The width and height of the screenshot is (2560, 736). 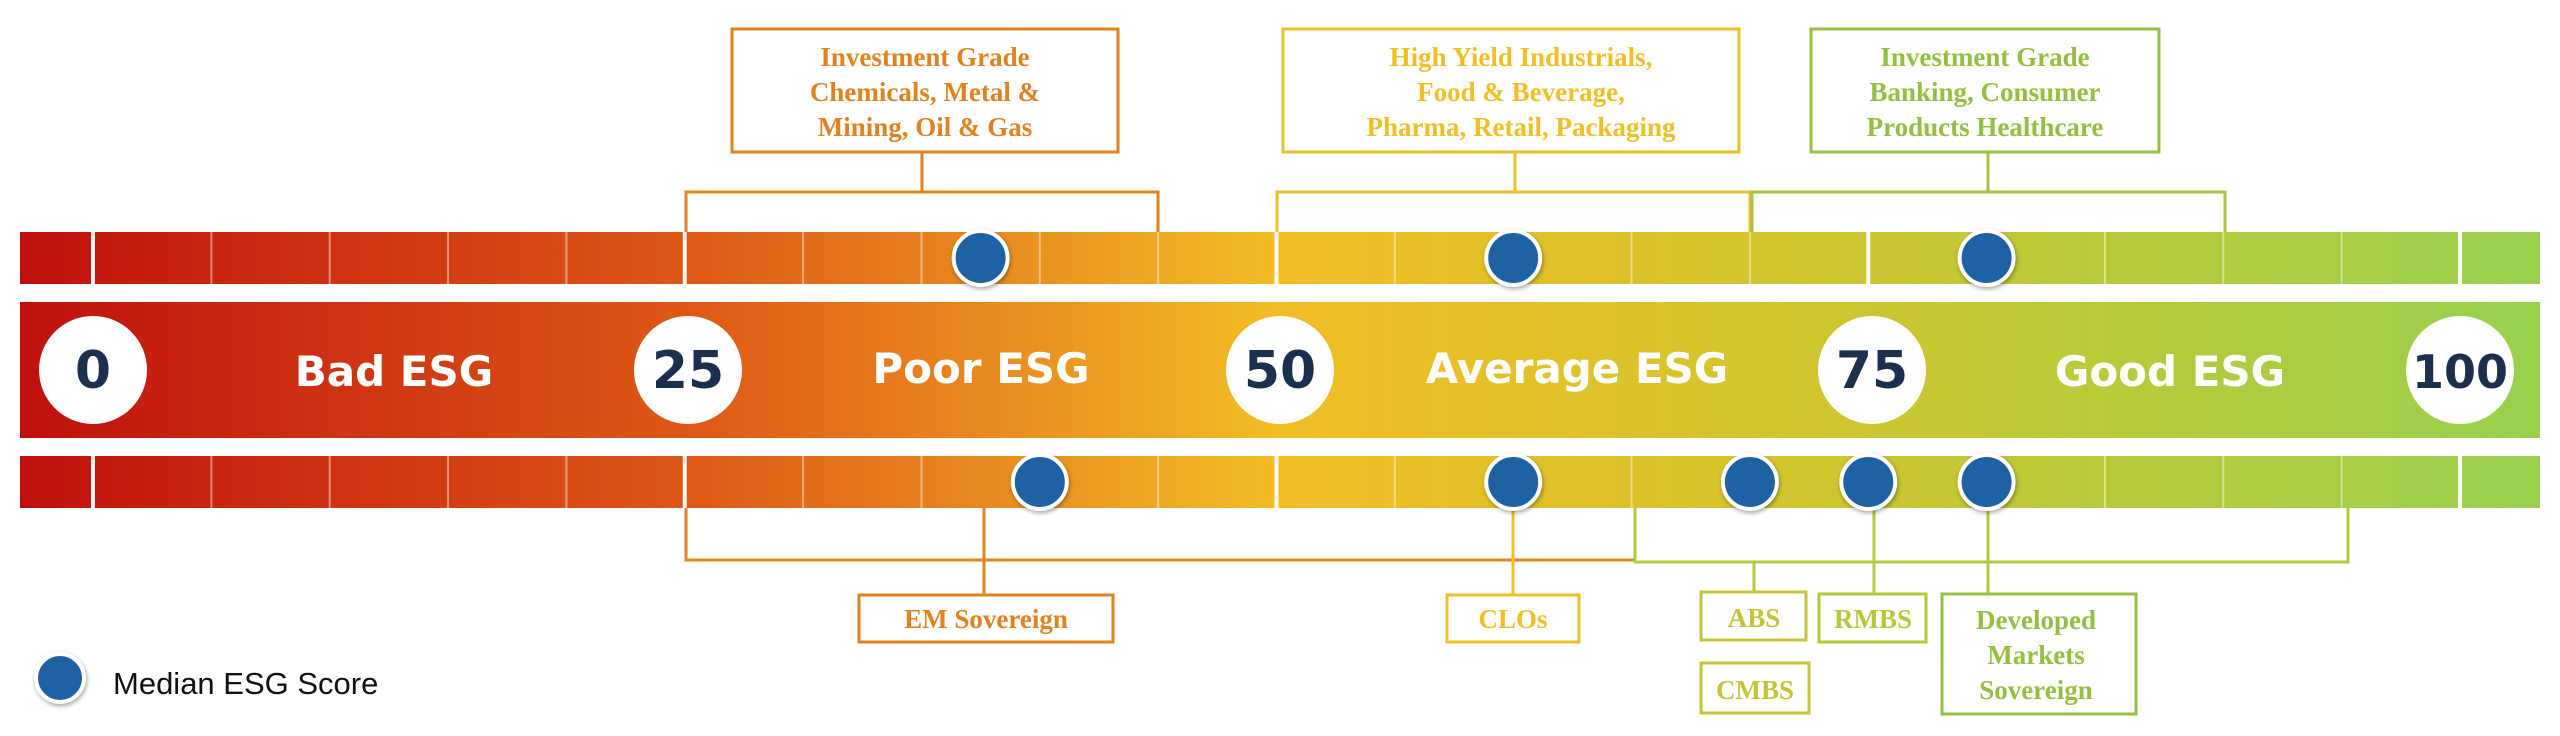 I want to click on marker-75-label: 75, so click(x=1872, y=371).